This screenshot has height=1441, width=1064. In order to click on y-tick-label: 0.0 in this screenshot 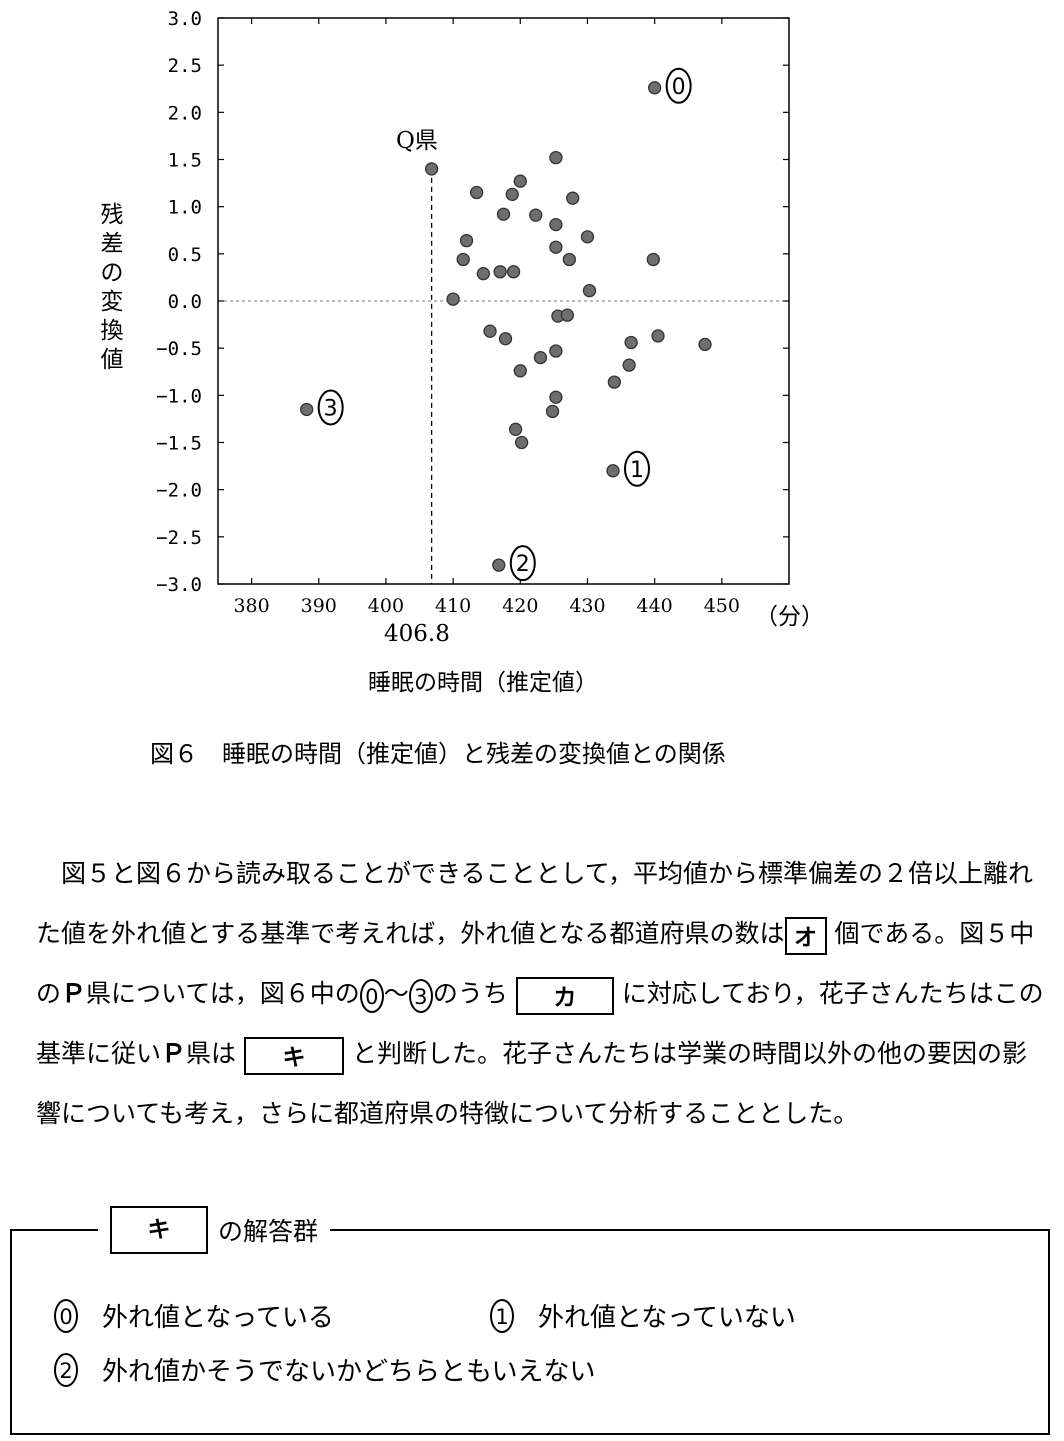, I will do `click(185, 302)`.